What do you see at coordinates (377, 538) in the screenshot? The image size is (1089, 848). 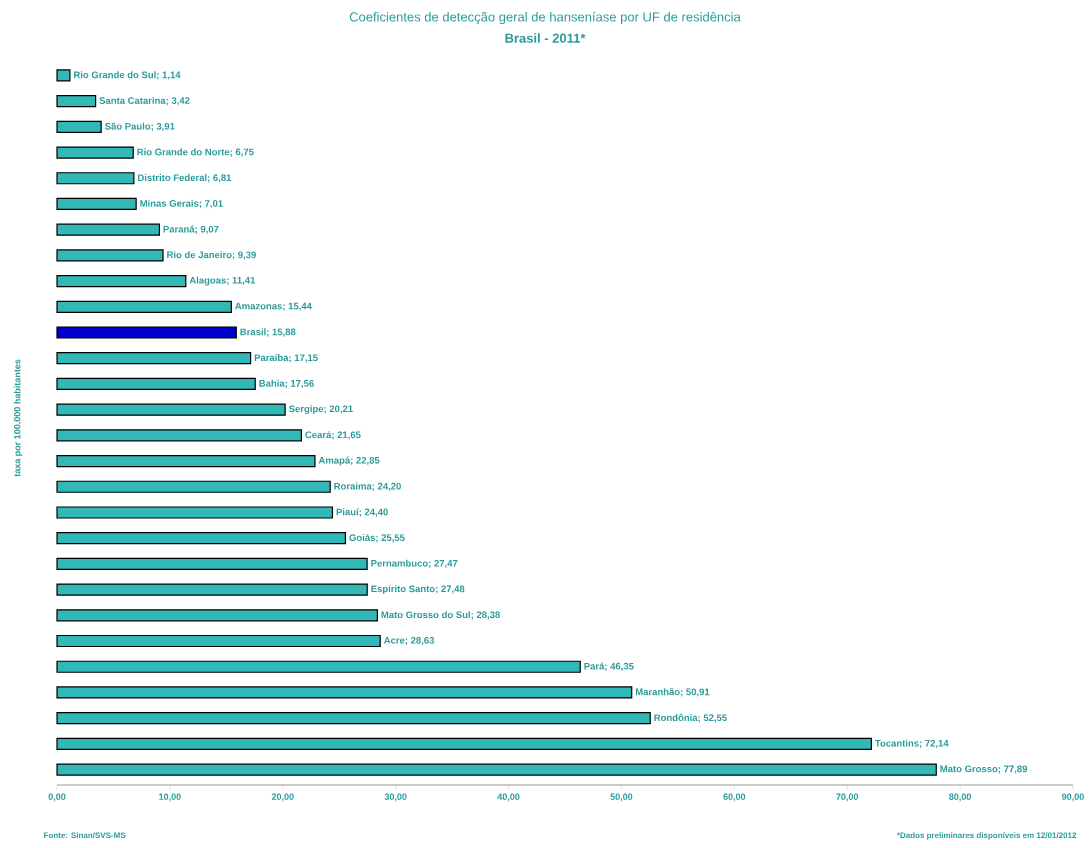 I see `data-label: Goiás; 25,55` at bounding box center [377, 538].